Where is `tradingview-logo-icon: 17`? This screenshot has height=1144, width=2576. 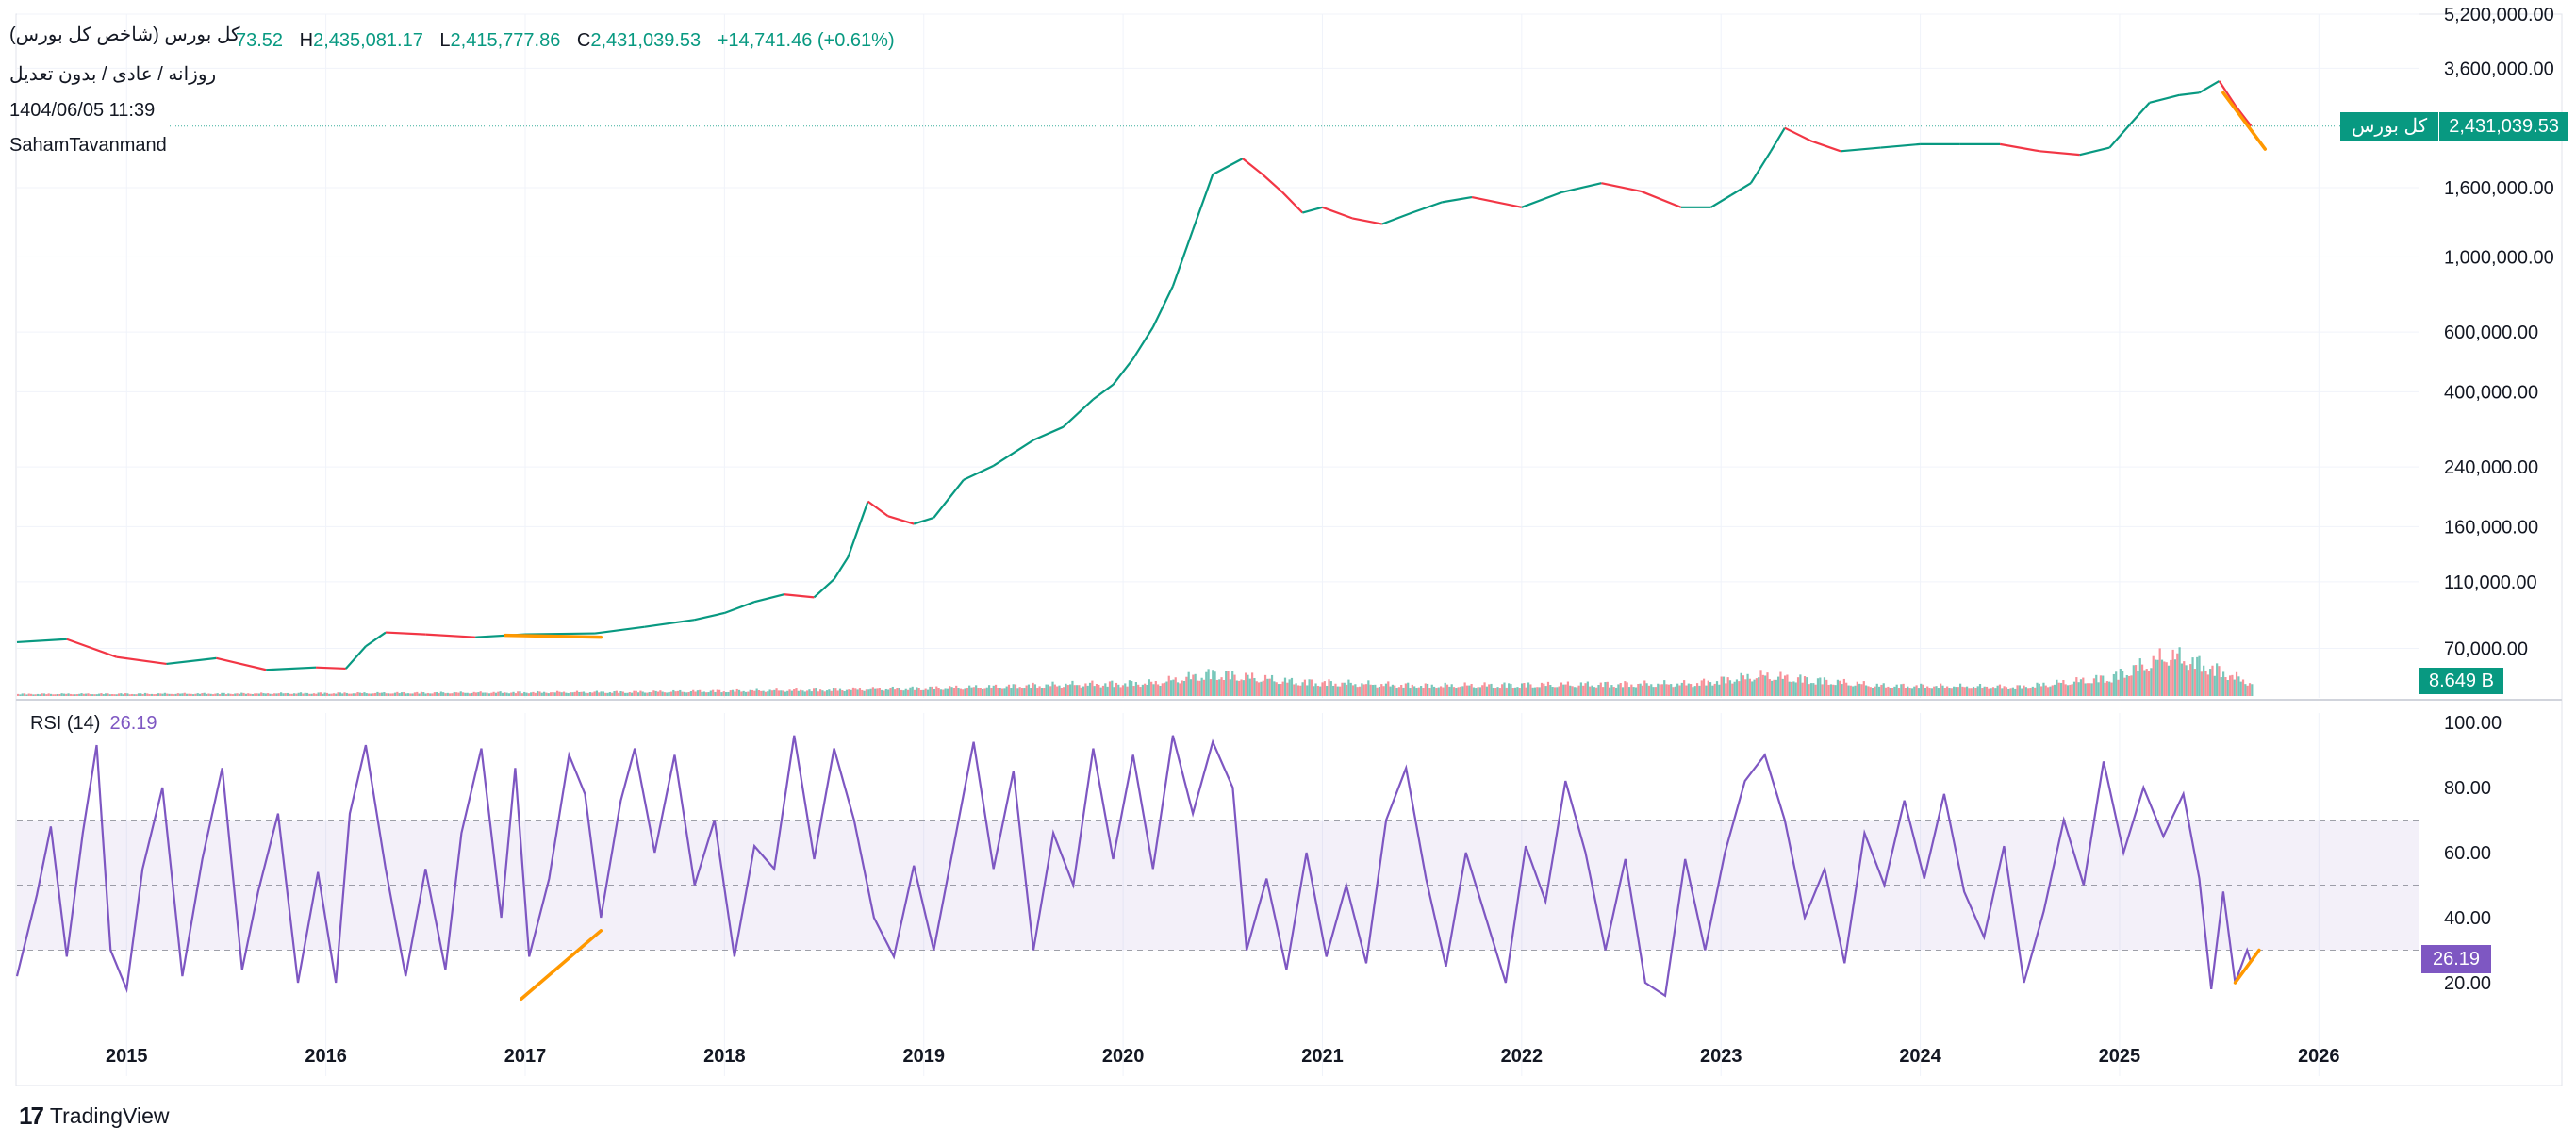 tradingview-logo-icon: 17 is located at coordinates (31, 1116).